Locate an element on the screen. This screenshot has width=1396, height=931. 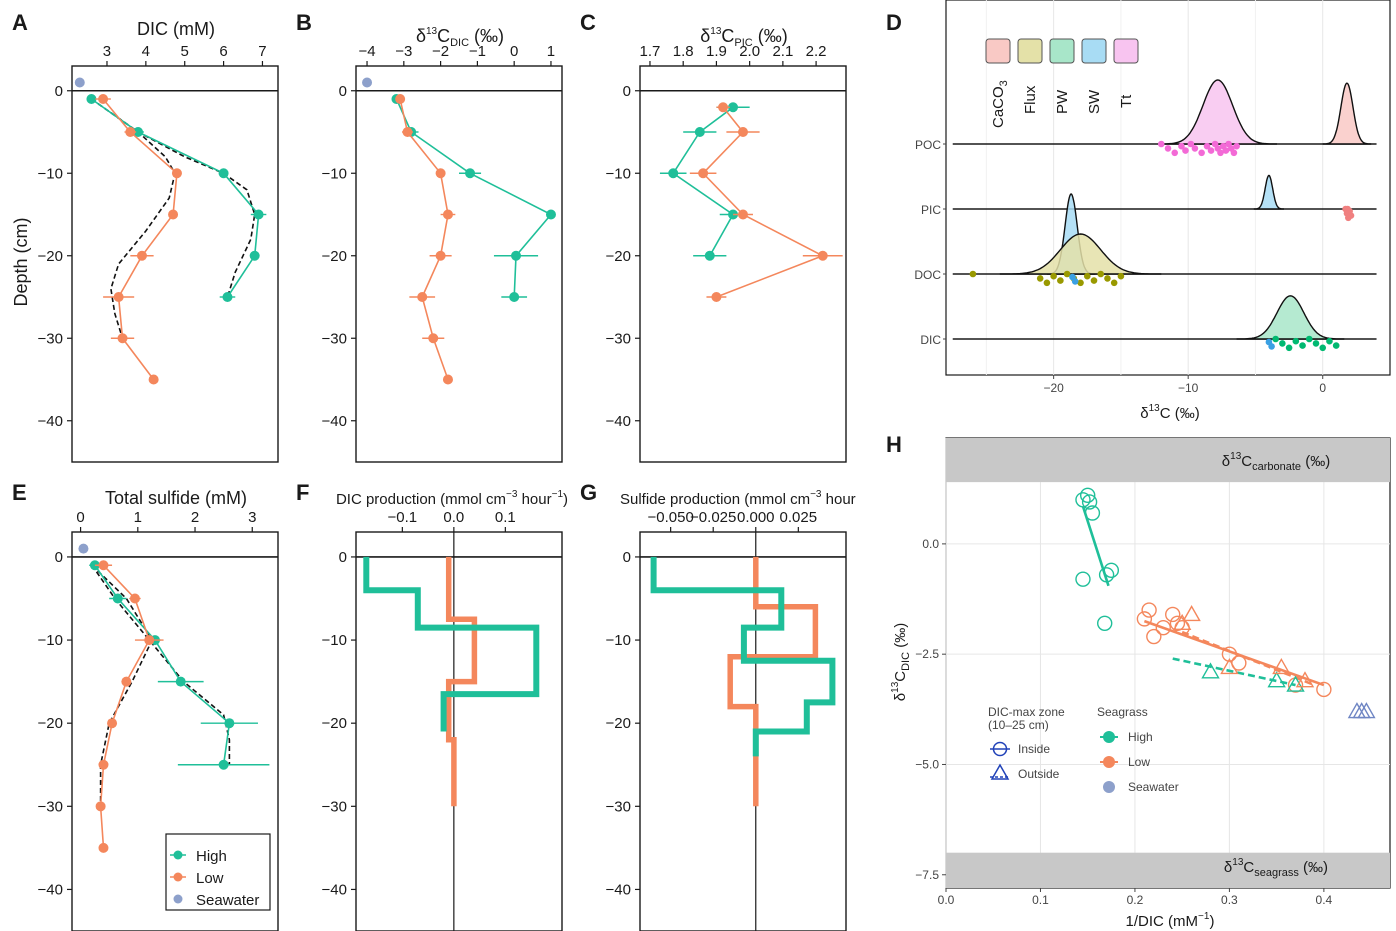
x-tick-label: −4 is located at coordinates (366, 51).